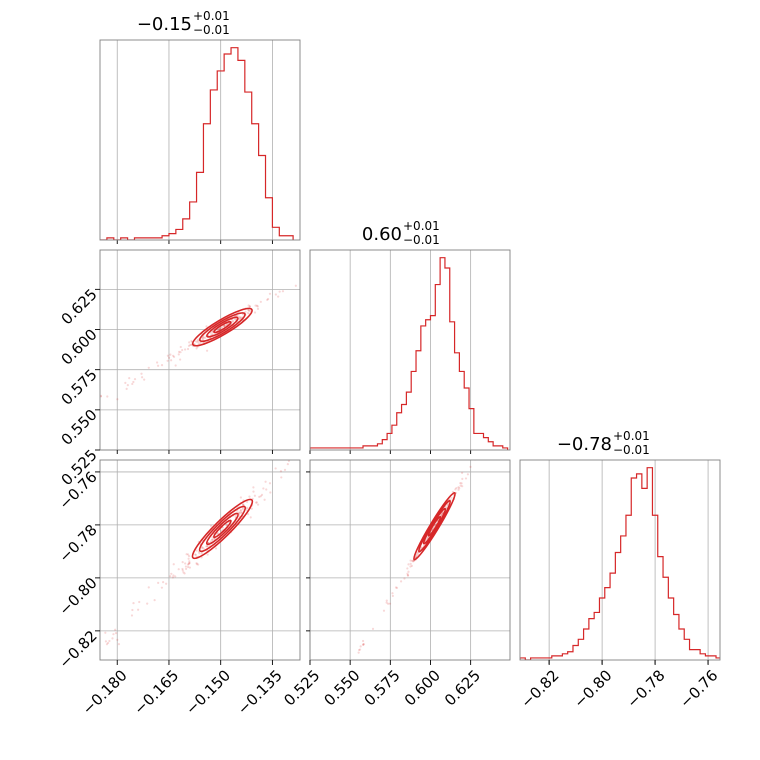 Image resolution: width=760 pixels, height=760 pixels. Describe the element at coordinates (77, 596) in the screenshot. I see `y-tick-label: −0.80` at that location.